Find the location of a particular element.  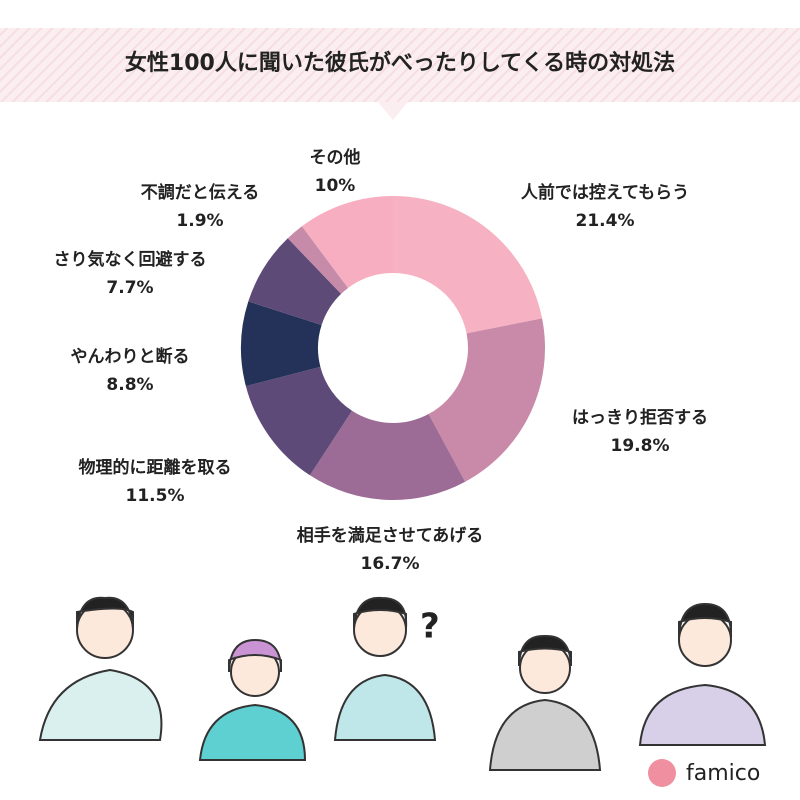

slice-label: 人前では控えてもらう is located at coordinates (605, 192).